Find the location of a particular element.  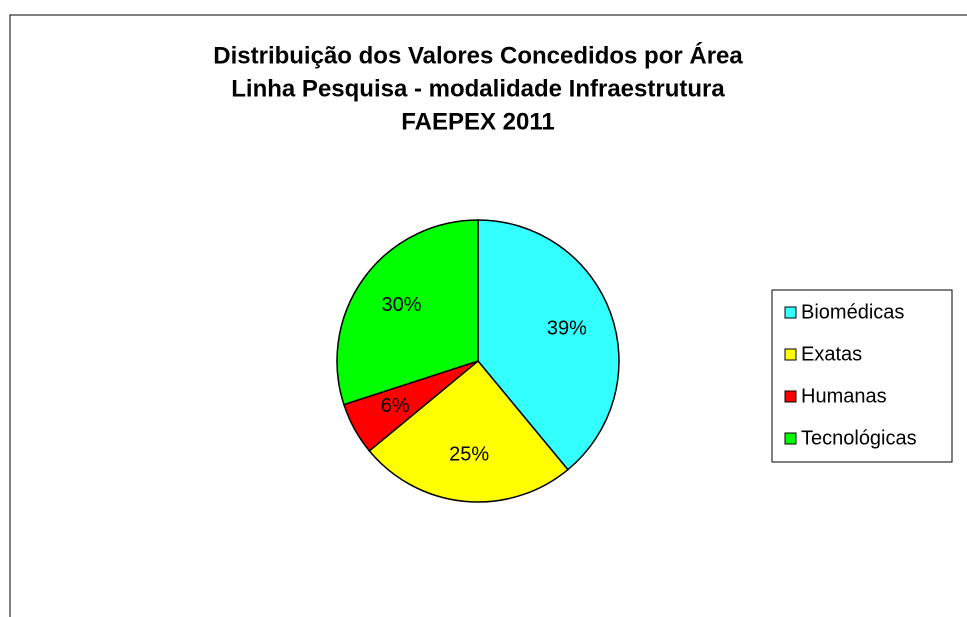

data-label: 30% is located at coordinates (402, 305).